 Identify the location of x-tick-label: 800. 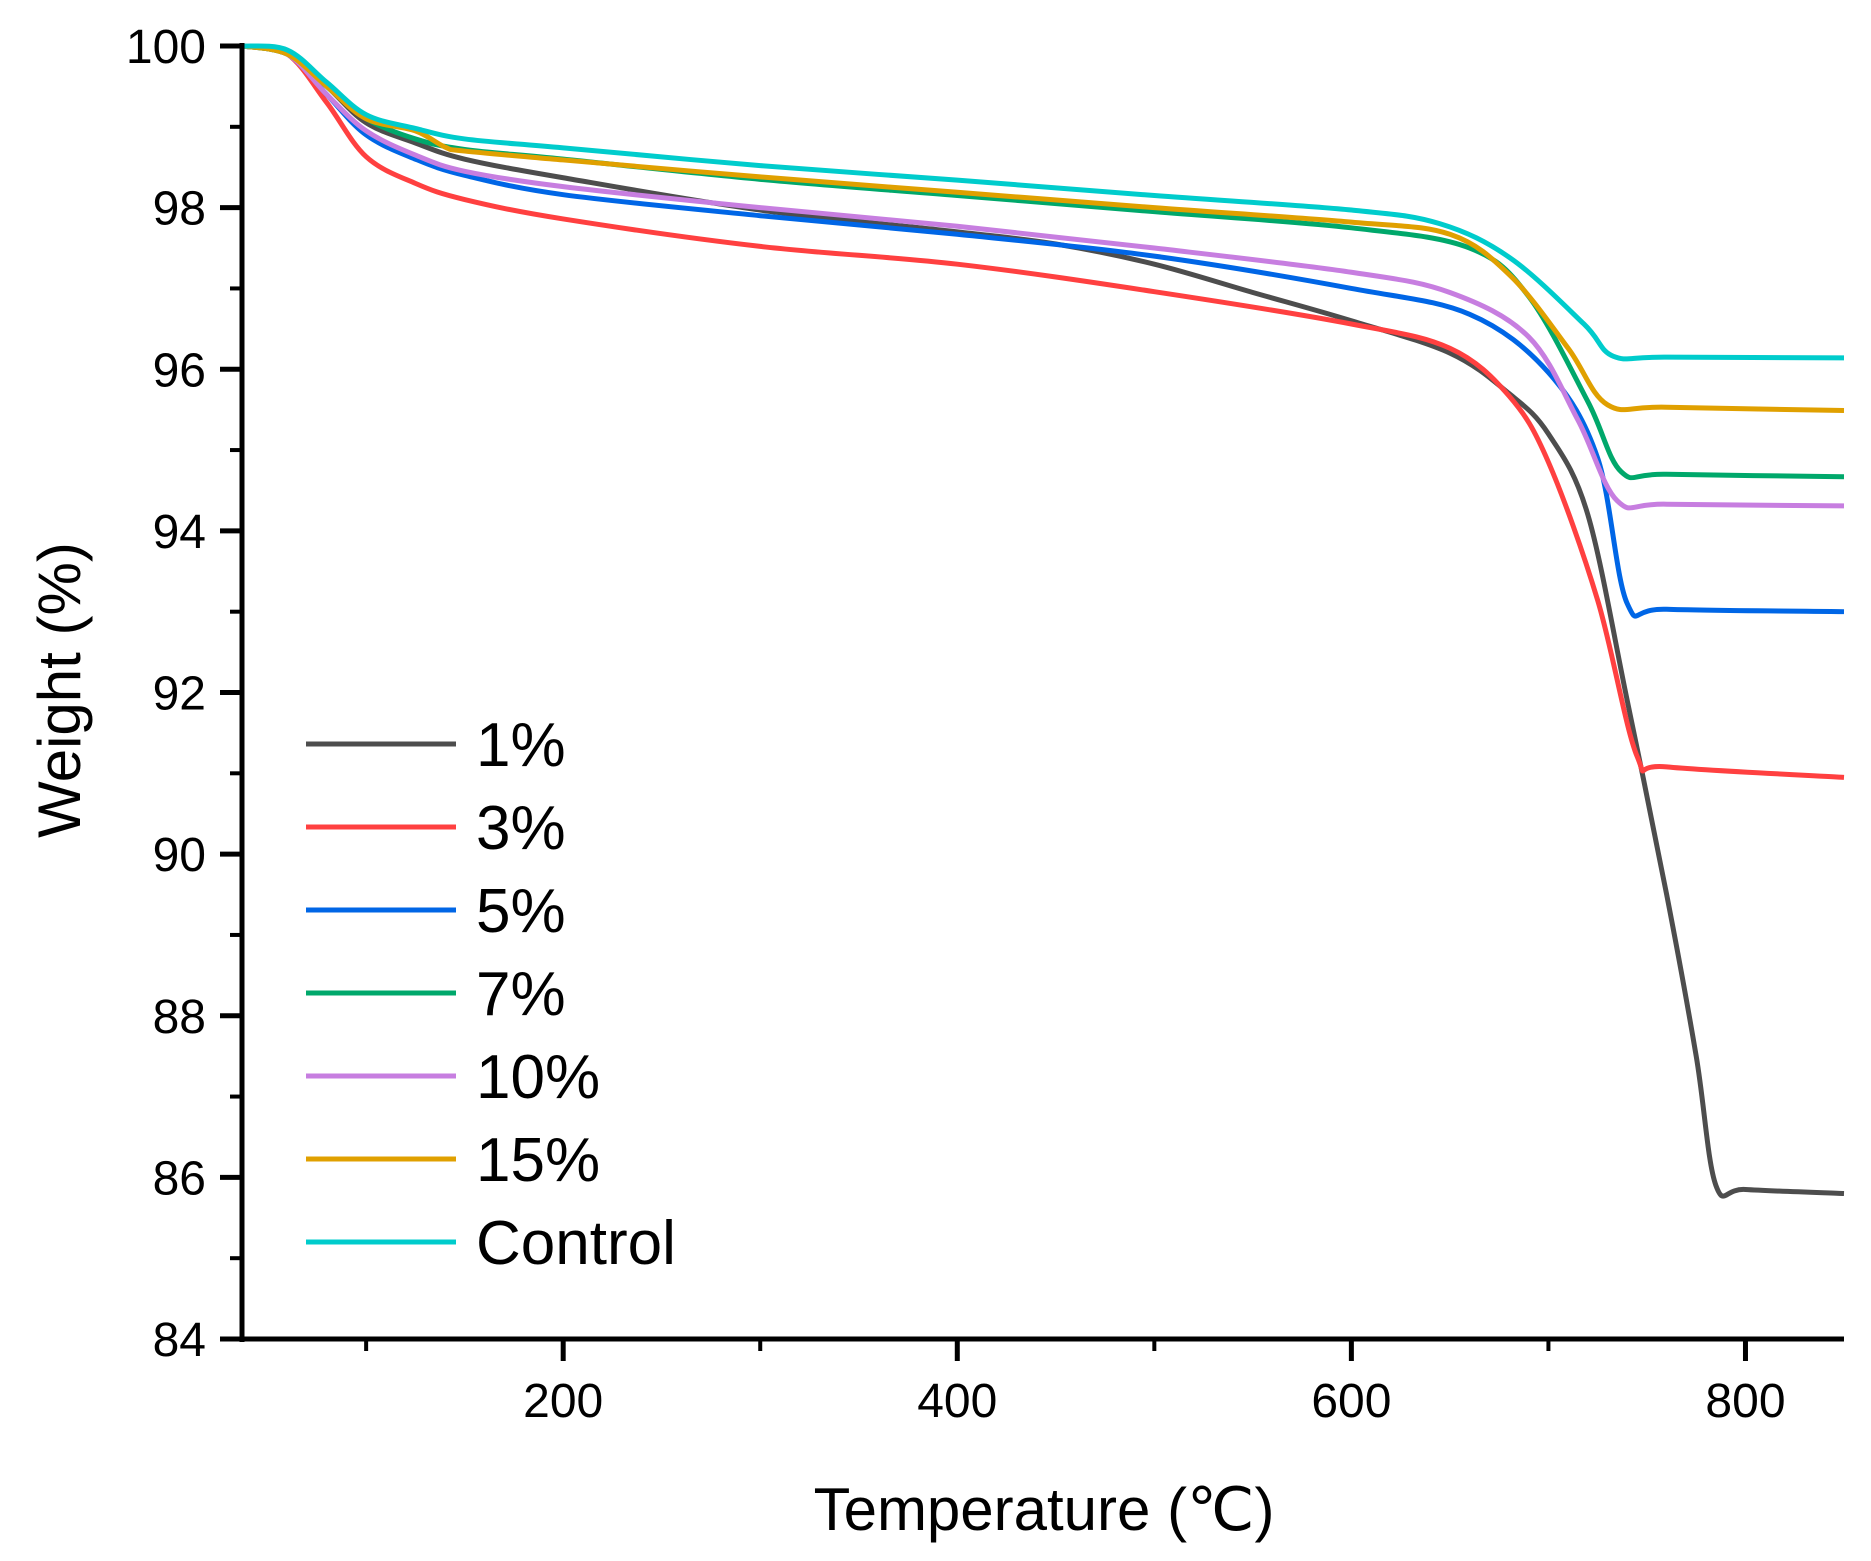
(1745, 1401).